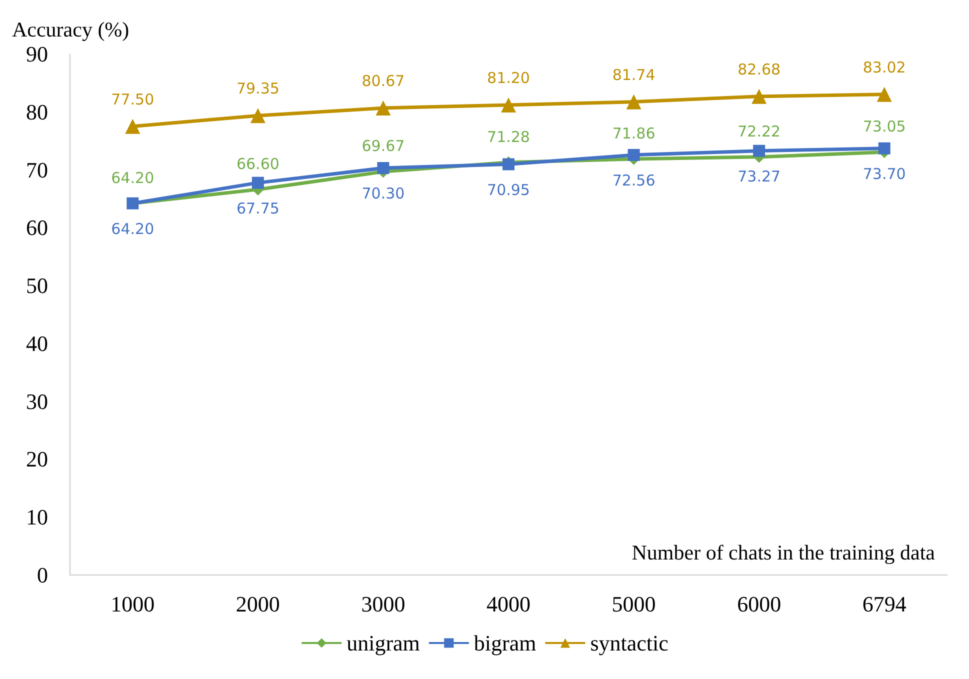  What do you see at coordinates (37, 285) in the screenshot?
I see `y-tick-label: 50` at bounding box center [37, 285].